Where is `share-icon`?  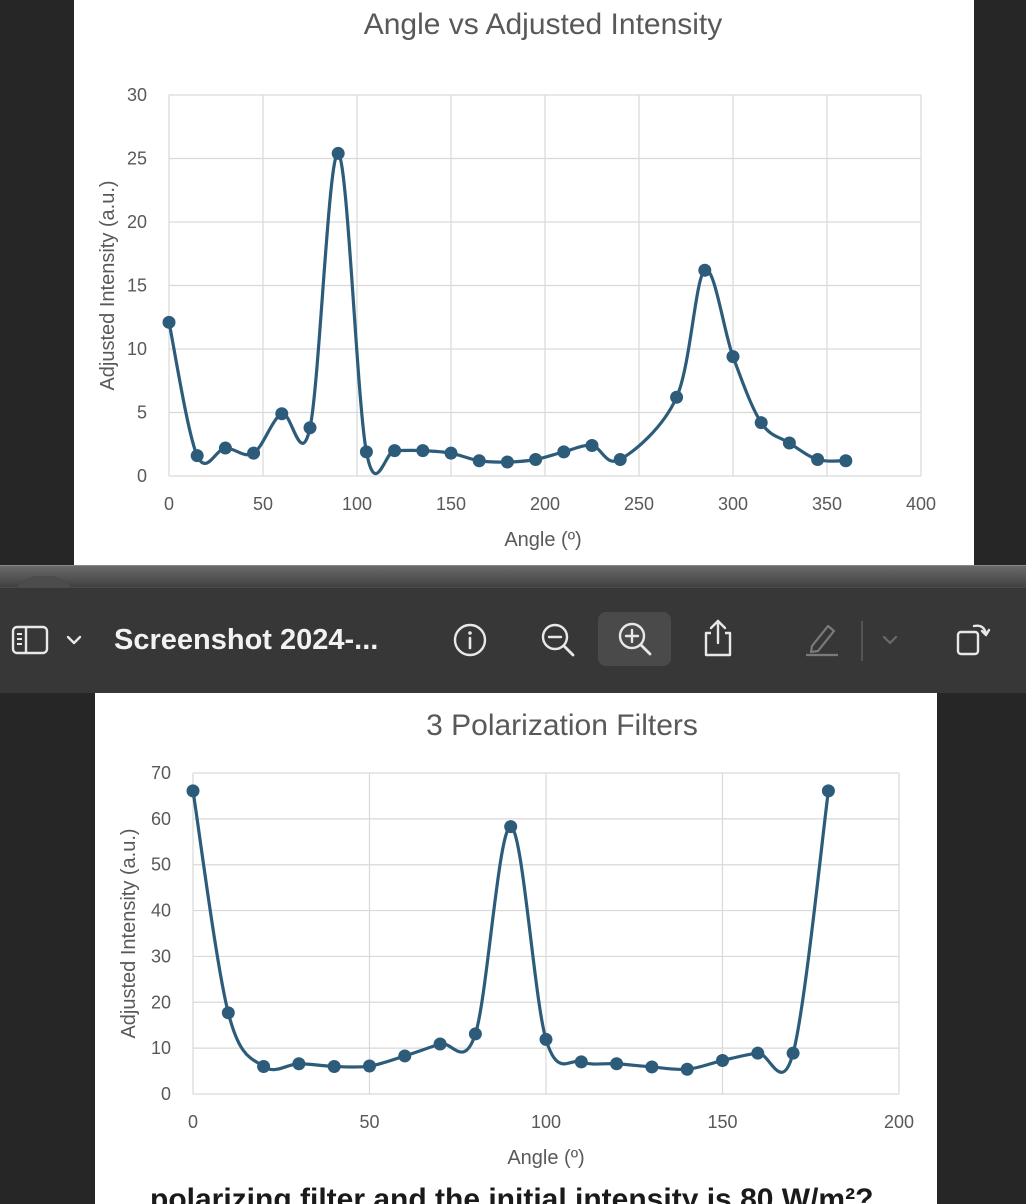 share-icon is located at coordinates (718, 638).